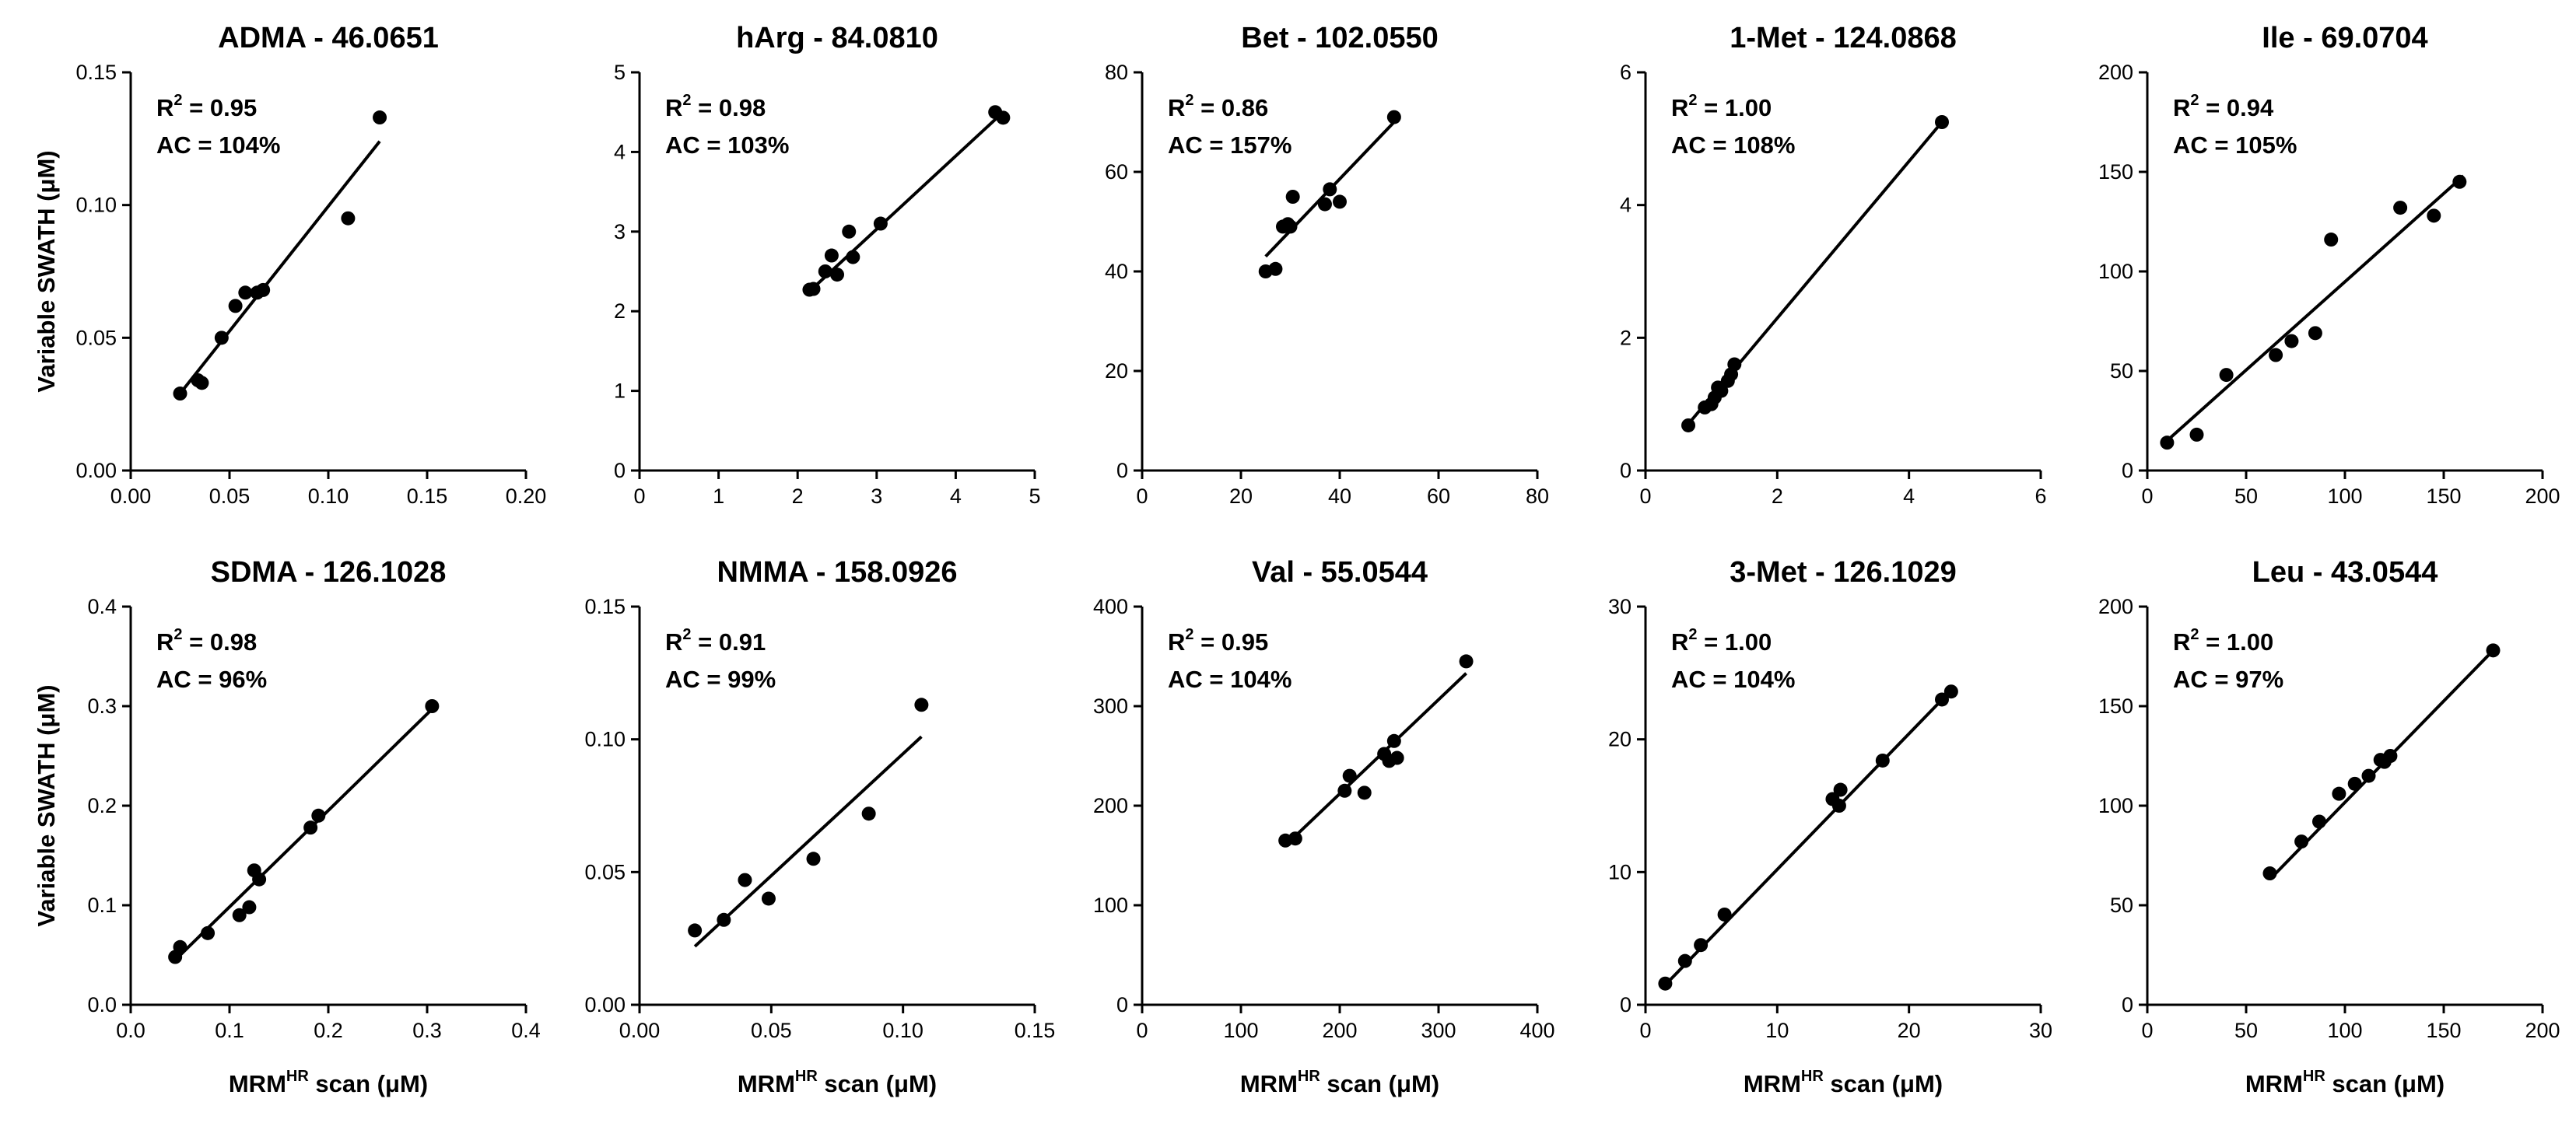  What do you see at coordinates (620, 311) in the screenshot?
I see `y-tick-label: 2` at bounding box center [620, 311].